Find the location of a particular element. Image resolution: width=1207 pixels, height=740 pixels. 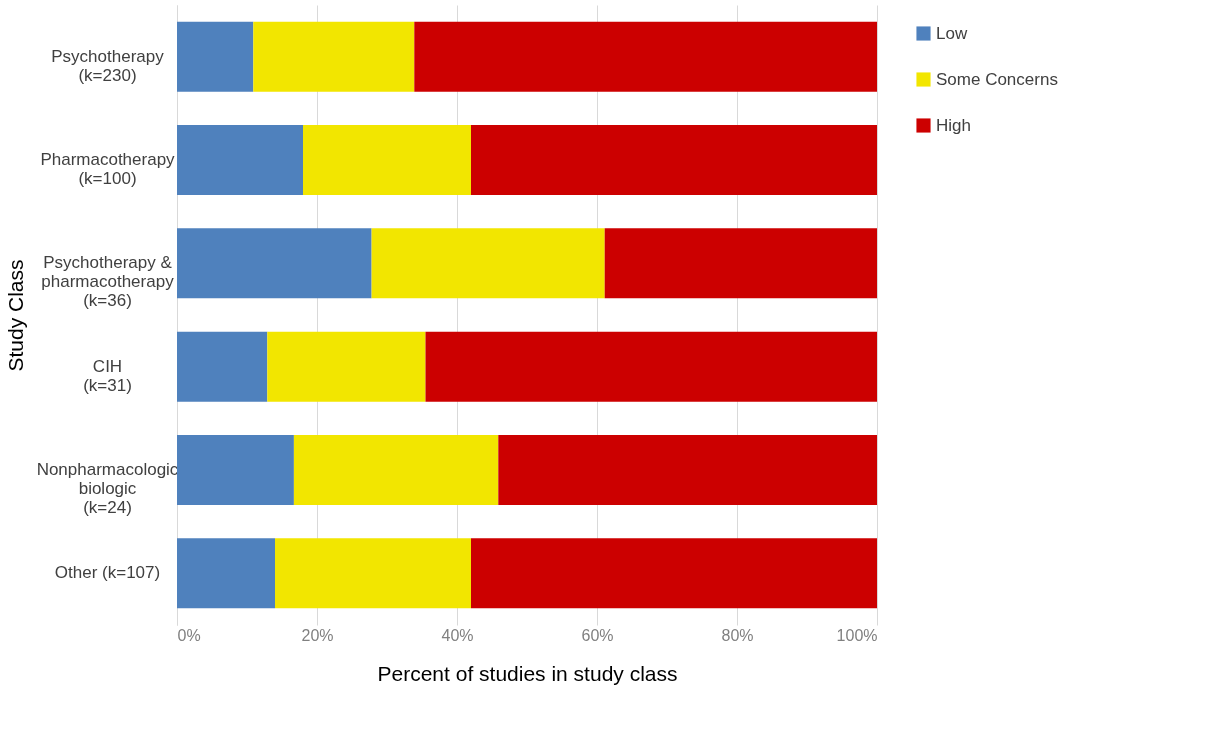

legend-label: Some Concerns is located at coordinates (997, 79).